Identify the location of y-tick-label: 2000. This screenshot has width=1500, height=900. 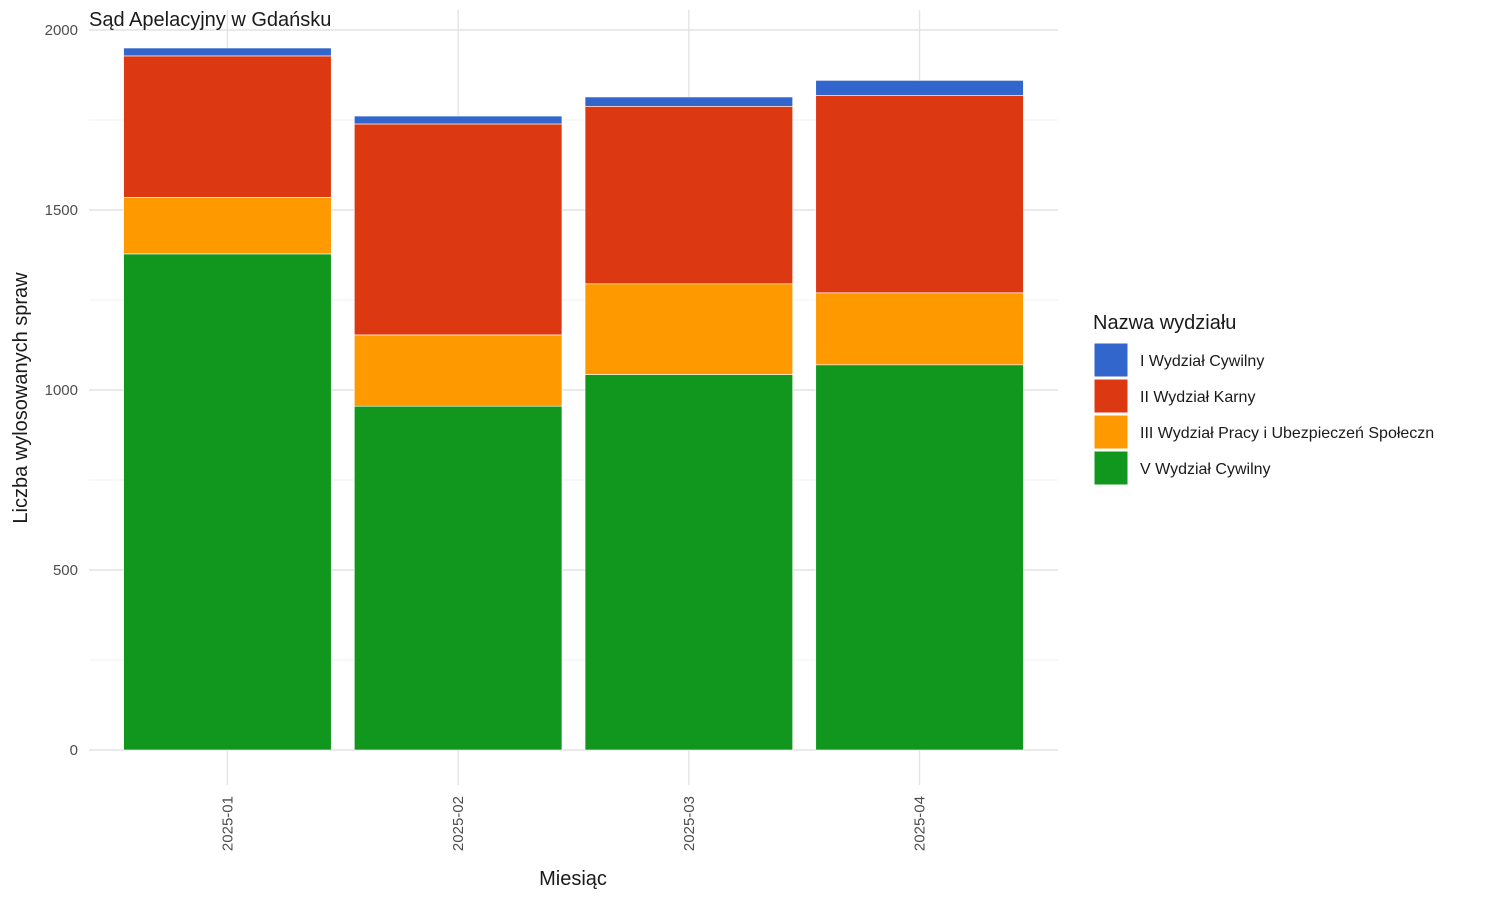
(61, 30).